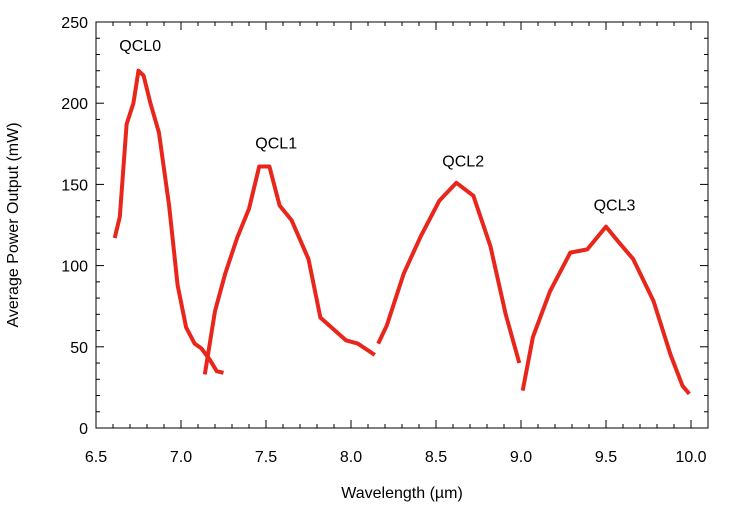  What do you see at coordinates (436, 457) in the screenshot?
I see `x-tick-label: 8.5` at bounding box center [436, 457].